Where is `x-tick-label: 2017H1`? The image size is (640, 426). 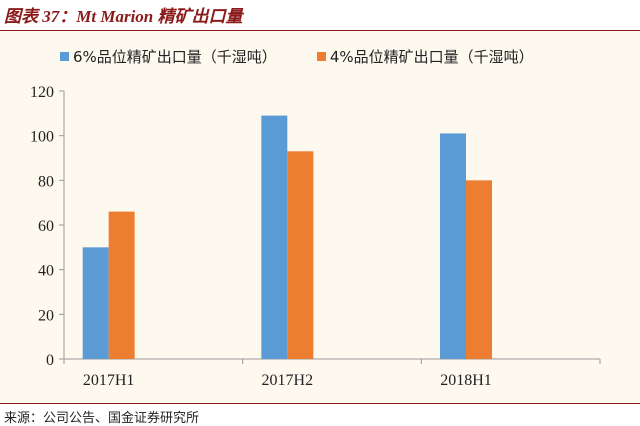 x-tick-label: 2017H1 is located at coordinates (109, 380).